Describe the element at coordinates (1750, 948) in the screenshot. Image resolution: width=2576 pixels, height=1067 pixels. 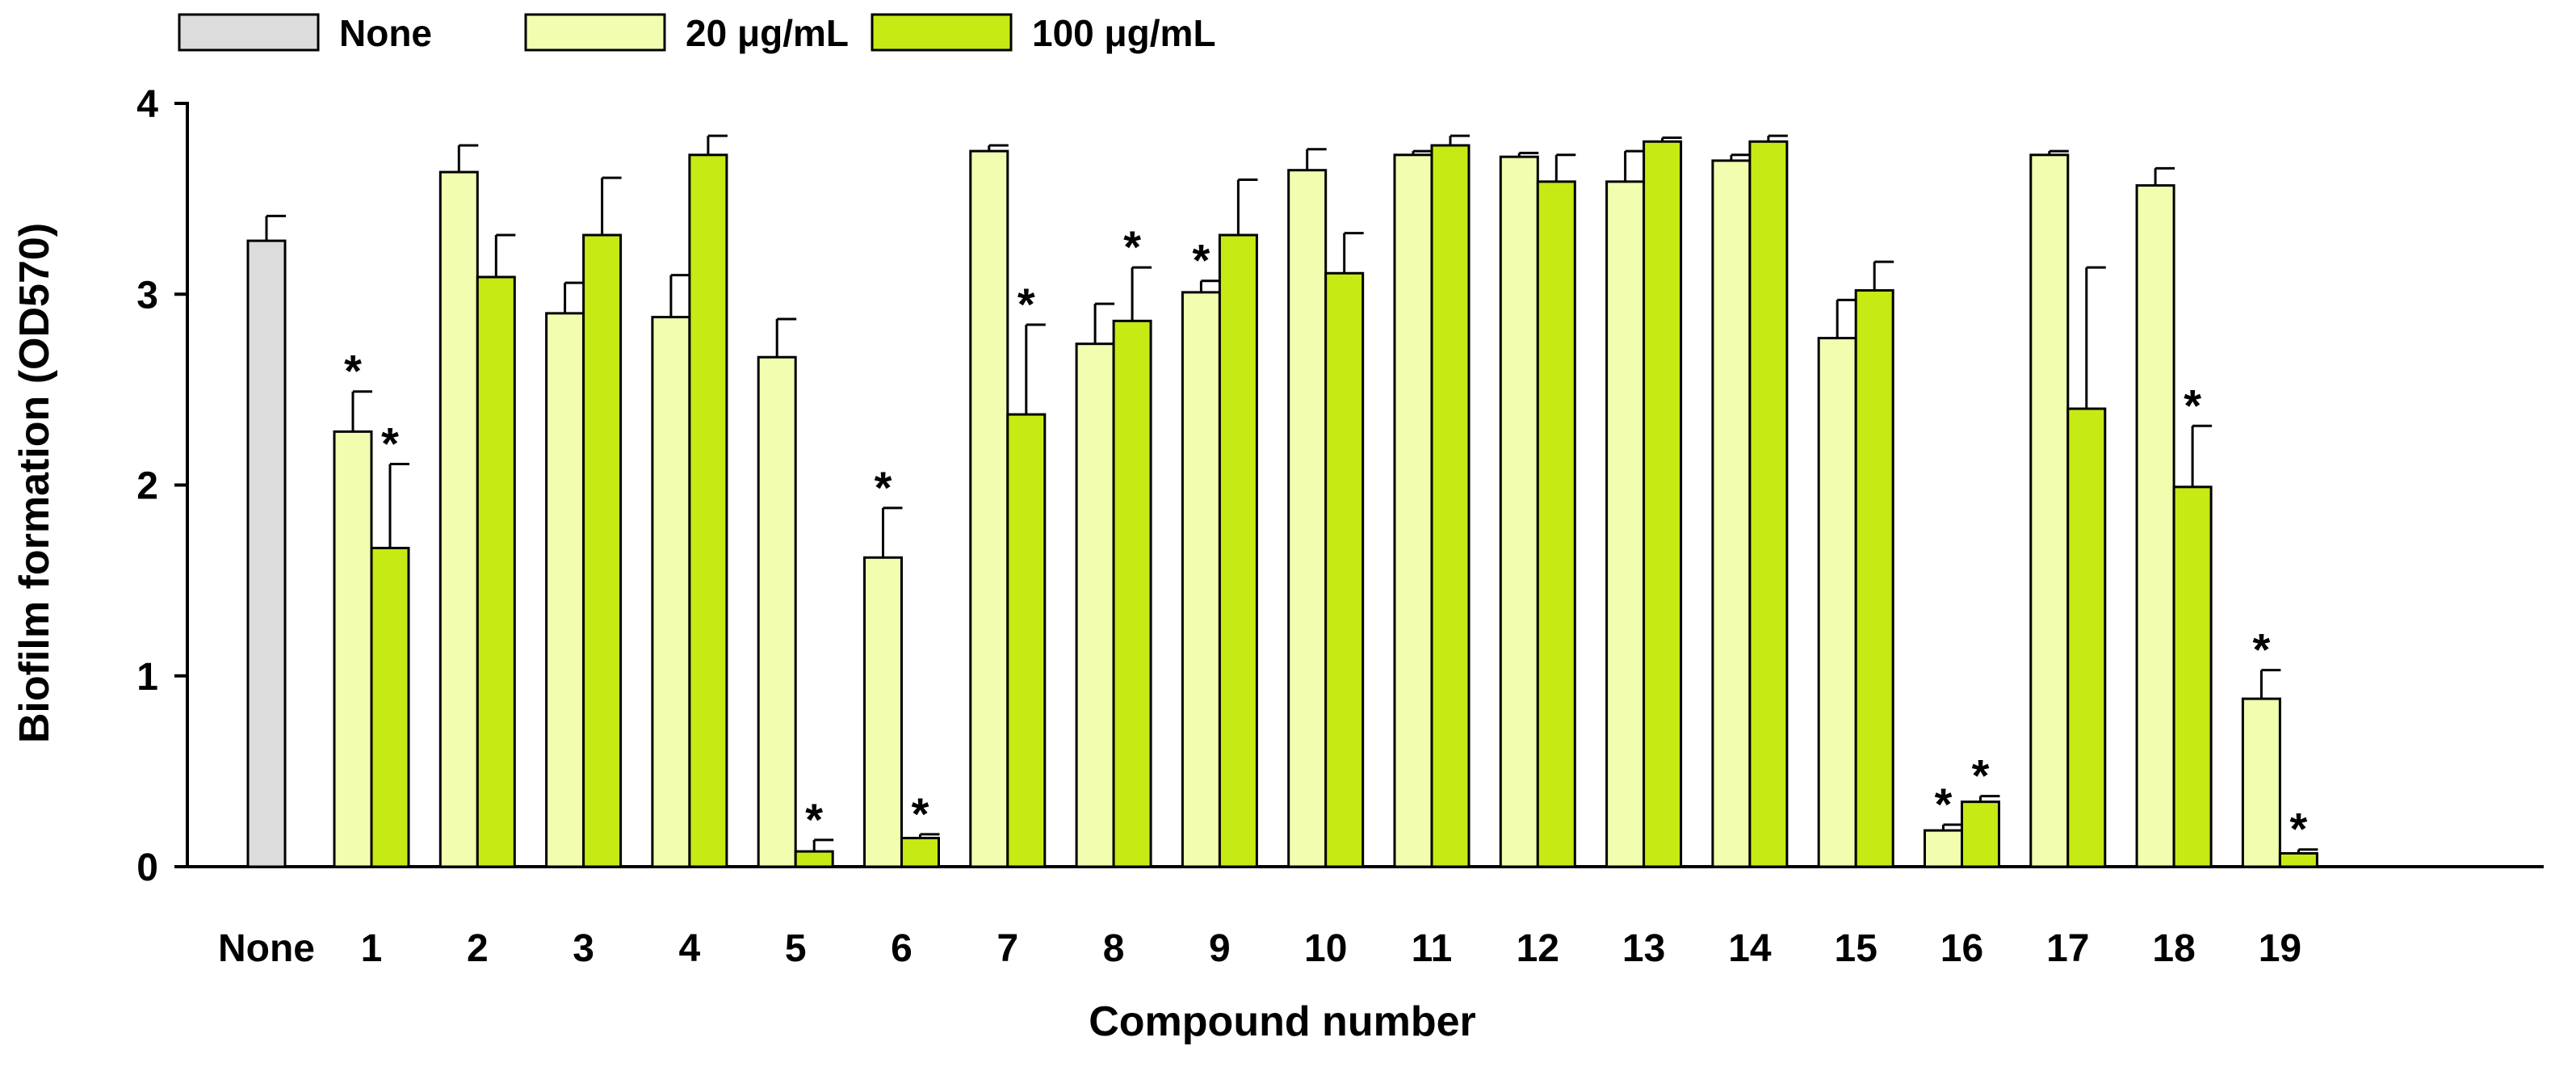
I see `x-tick-label: 14` at that location.